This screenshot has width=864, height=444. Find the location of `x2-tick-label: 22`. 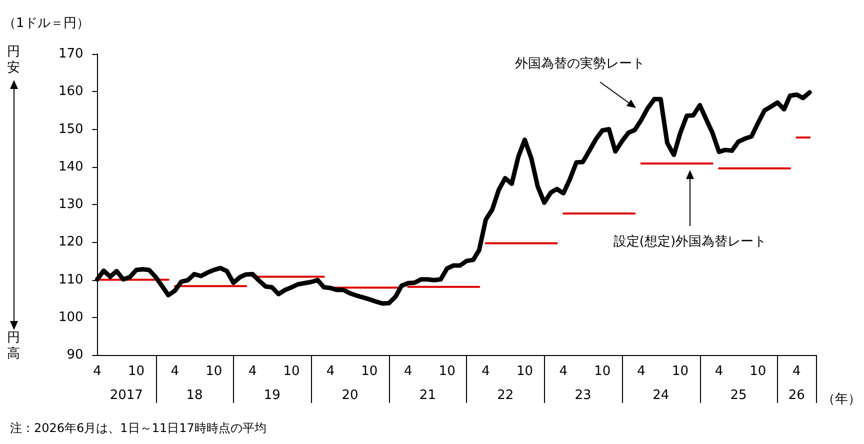

x2-tick-label: 22 is located at coordinates (505, 395).